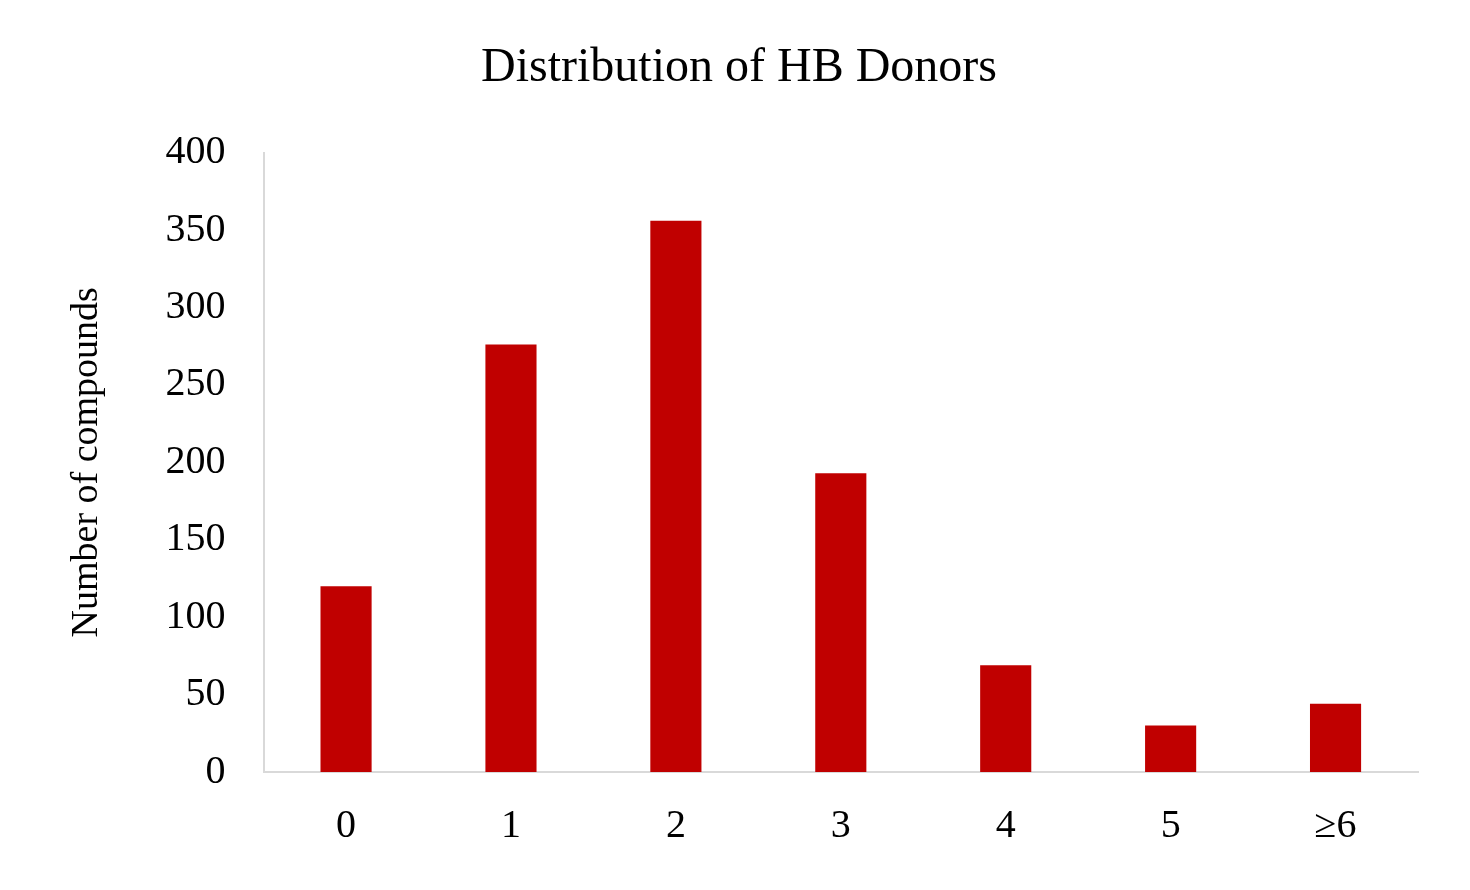  What do you see at coordinates (346, 823) in the screenshot?
I see `x-tick-label: 0` at bounding box center [346, 823].